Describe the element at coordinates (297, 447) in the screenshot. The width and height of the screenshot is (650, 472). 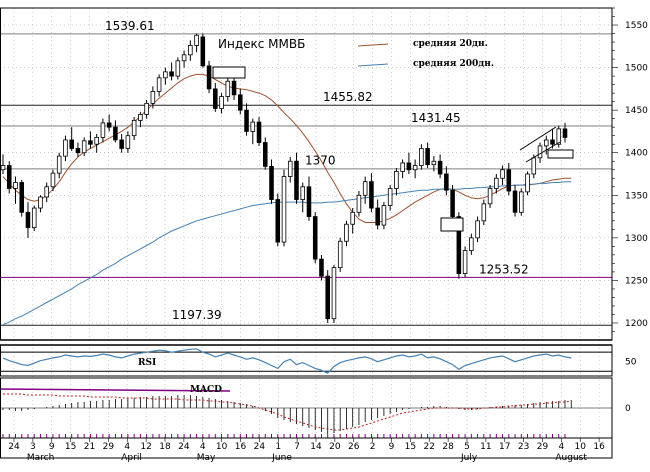
I see `x-tick-label: 7` at that location.